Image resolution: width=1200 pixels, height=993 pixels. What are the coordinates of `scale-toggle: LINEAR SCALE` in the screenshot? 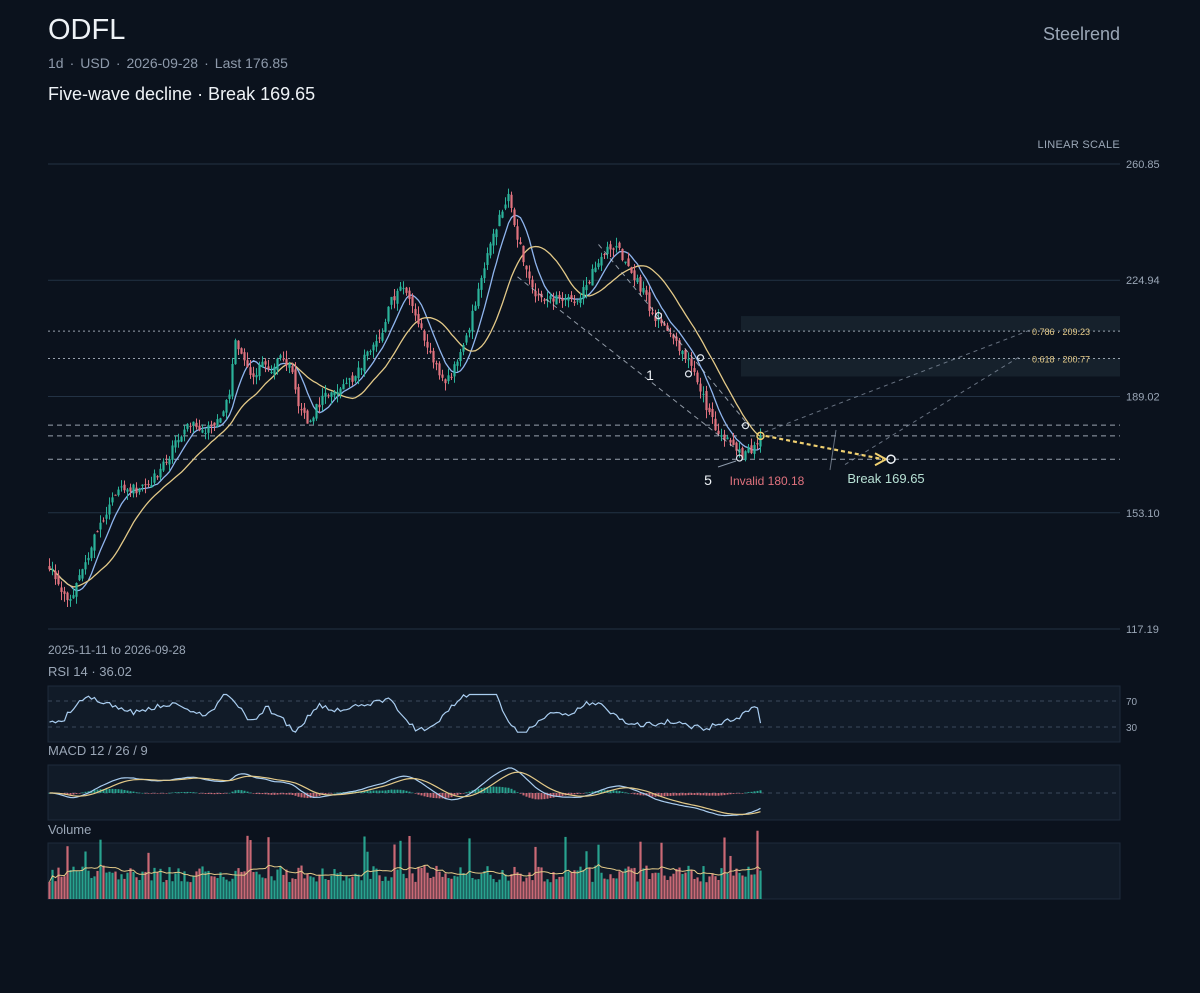 It's located at (1078, 145).